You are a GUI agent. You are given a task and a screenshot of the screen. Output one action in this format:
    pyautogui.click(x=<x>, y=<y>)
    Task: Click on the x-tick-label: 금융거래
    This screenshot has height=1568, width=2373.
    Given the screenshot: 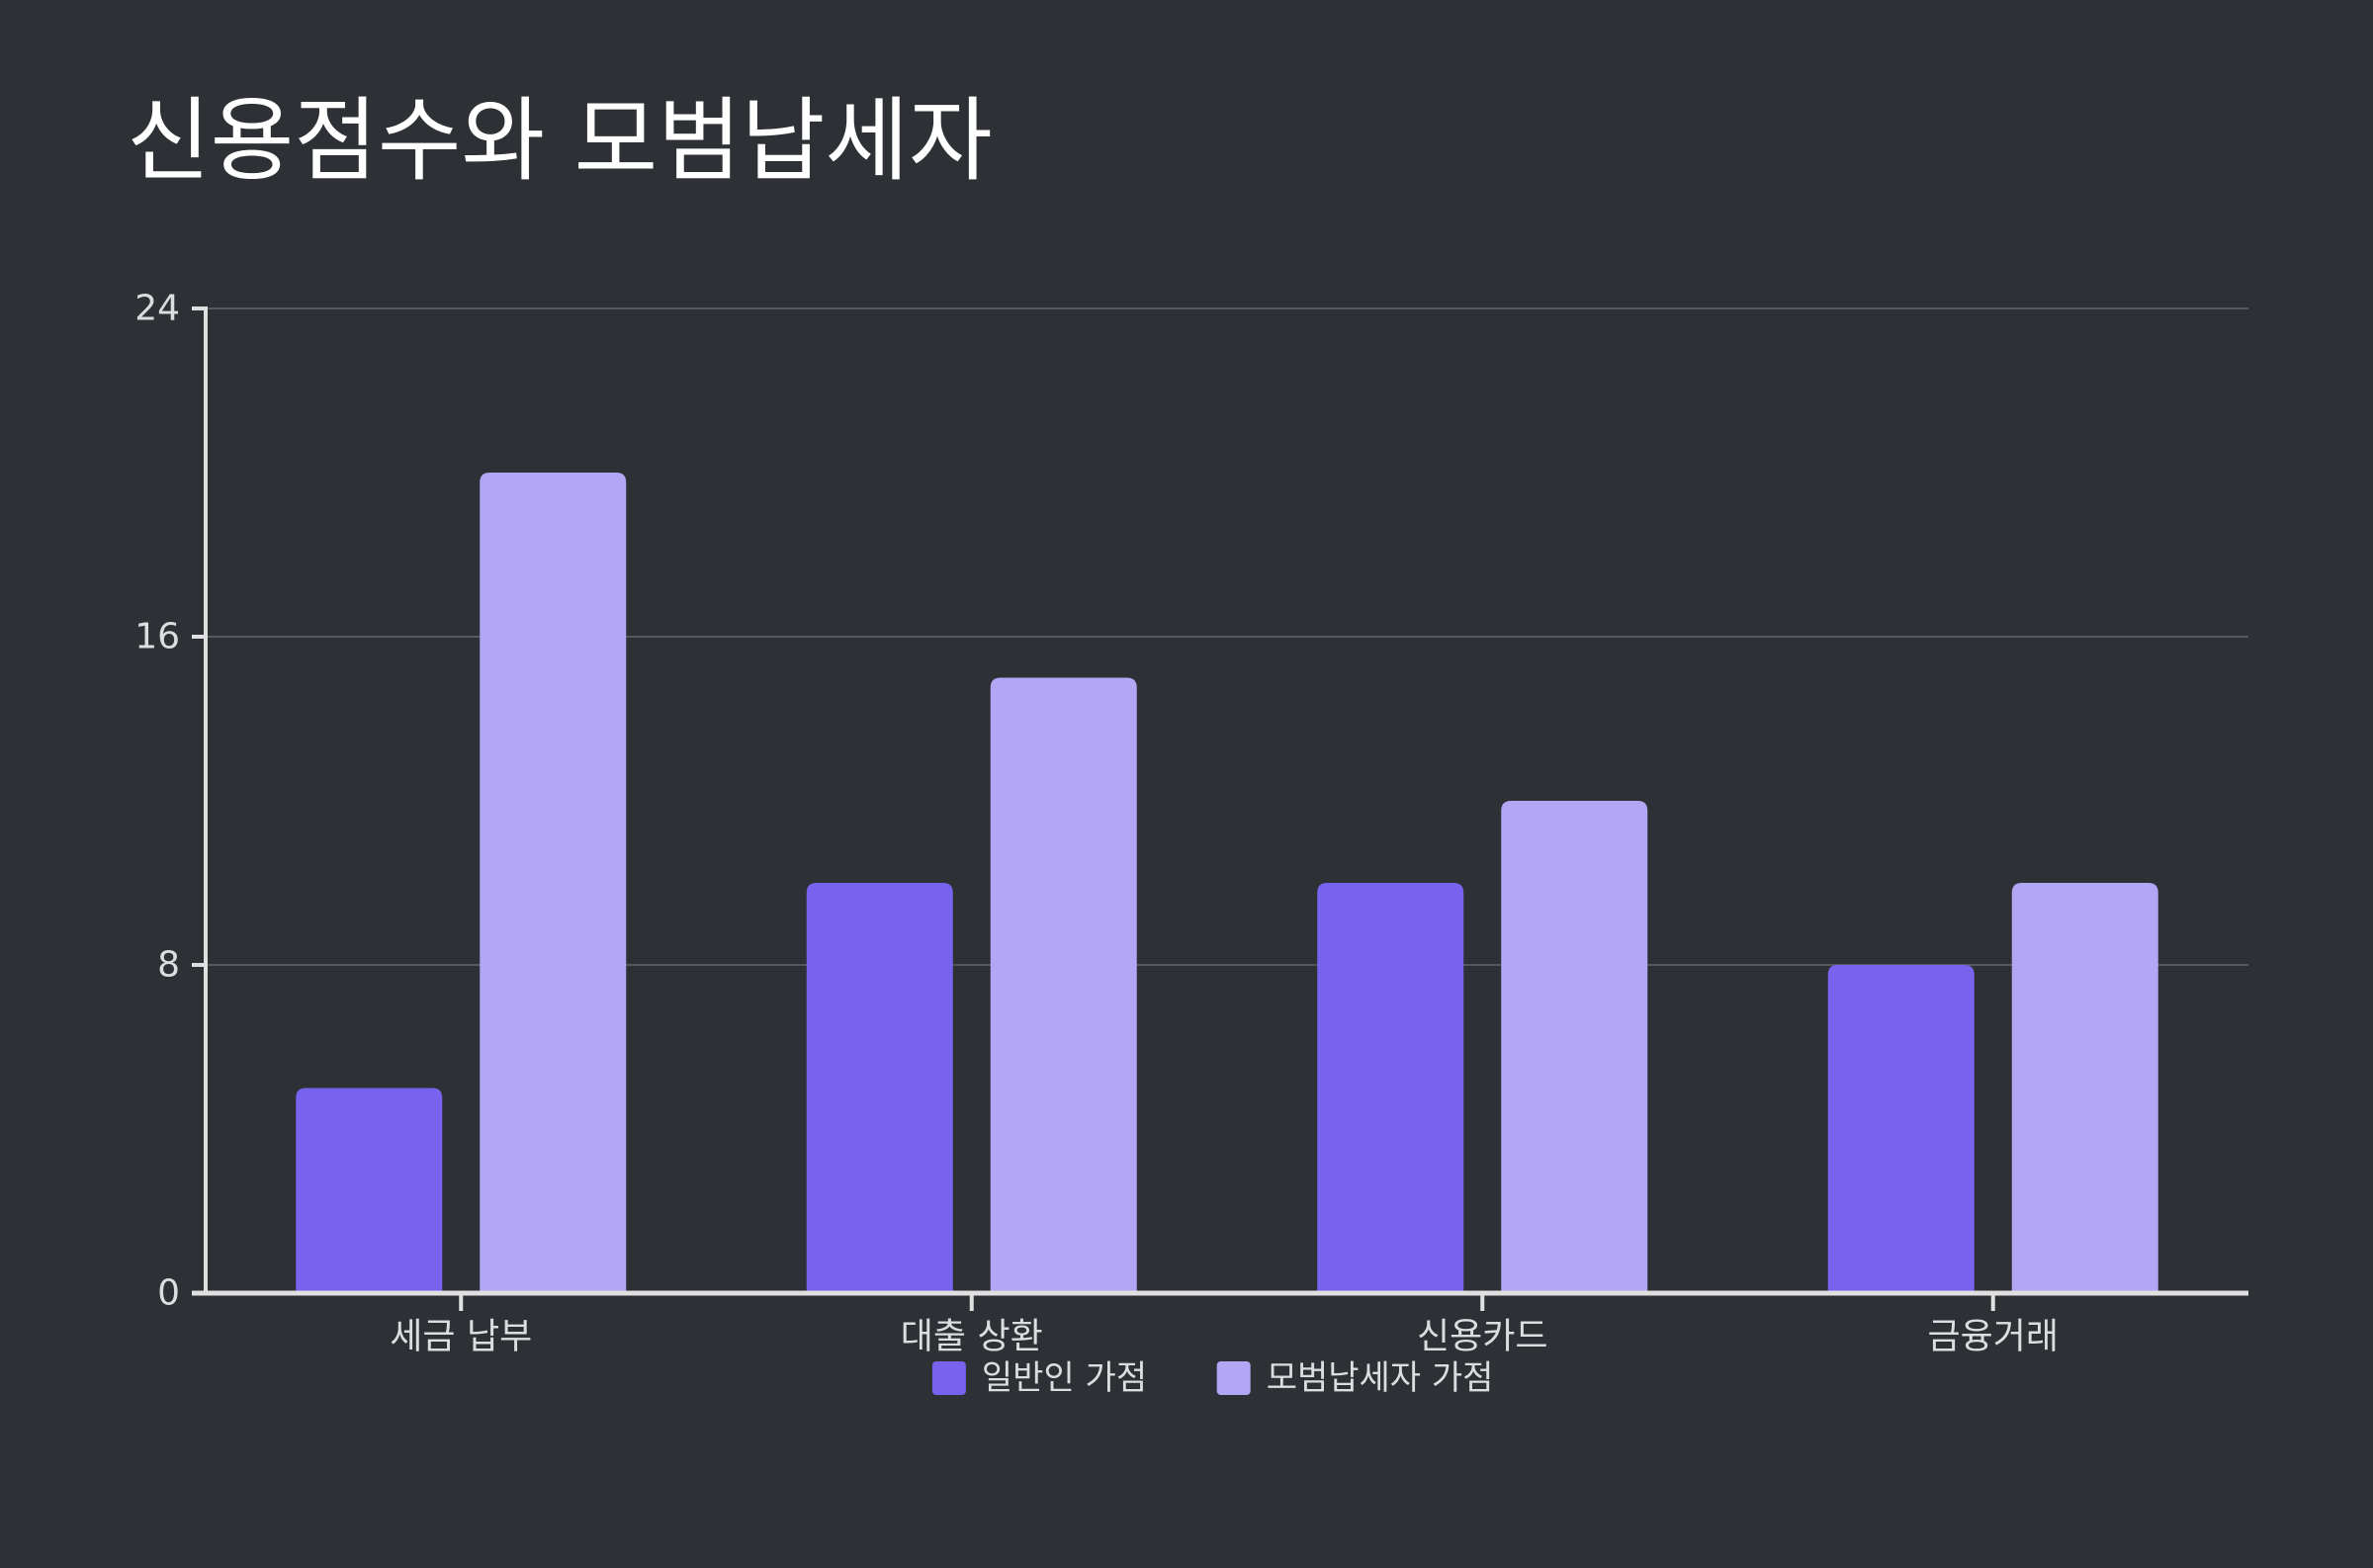 What is the action you would take?
    pyautogui.click(x=1993, y=1337)
    